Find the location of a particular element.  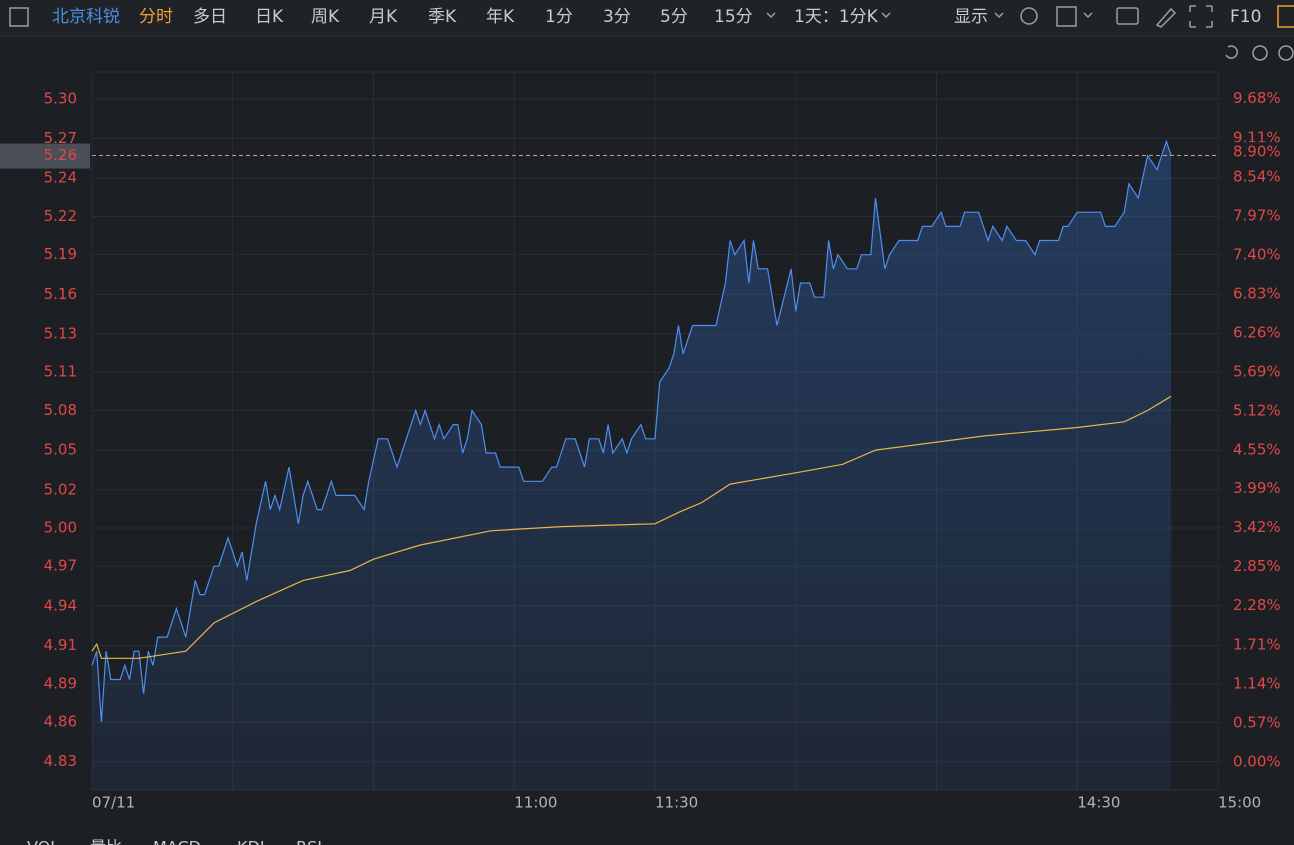

y2-tick-label: 8.54% is located at coordinates (1257, 176).